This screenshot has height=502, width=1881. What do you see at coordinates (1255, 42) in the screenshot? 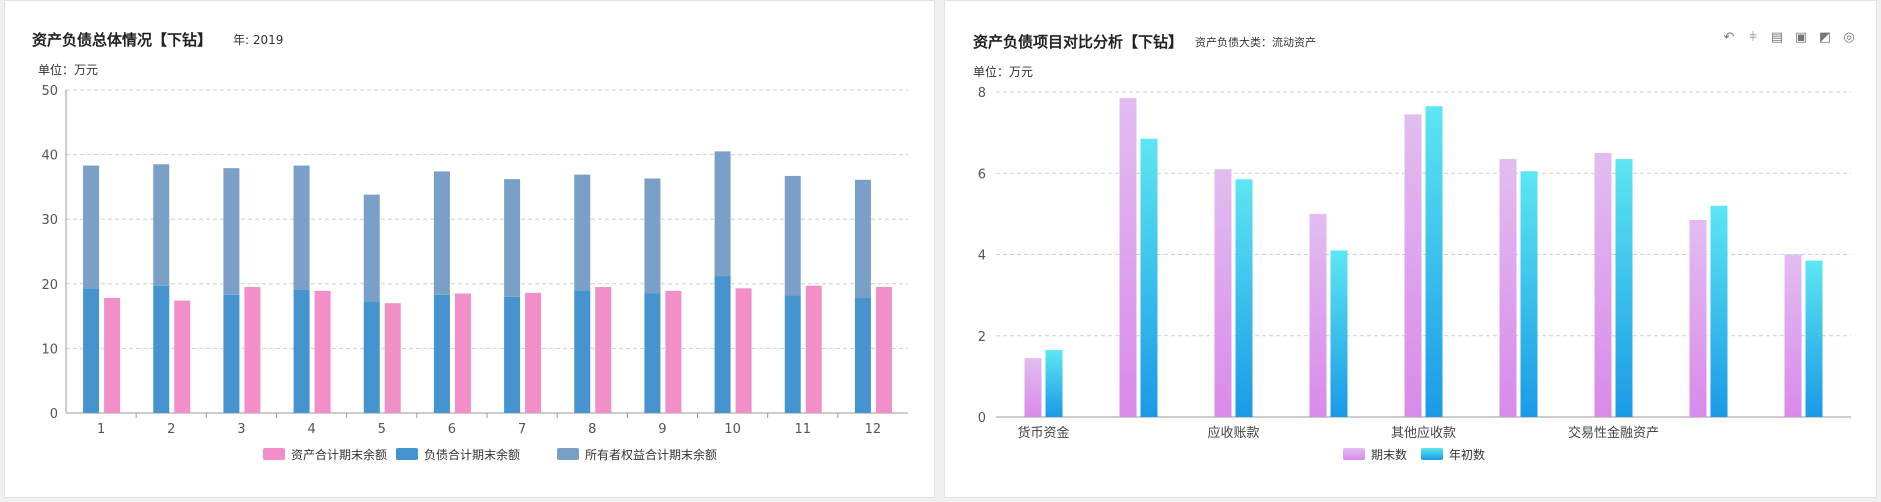
I see `category-filter: 资产负债大类：流动资产` at bounding box center [1255, 42].